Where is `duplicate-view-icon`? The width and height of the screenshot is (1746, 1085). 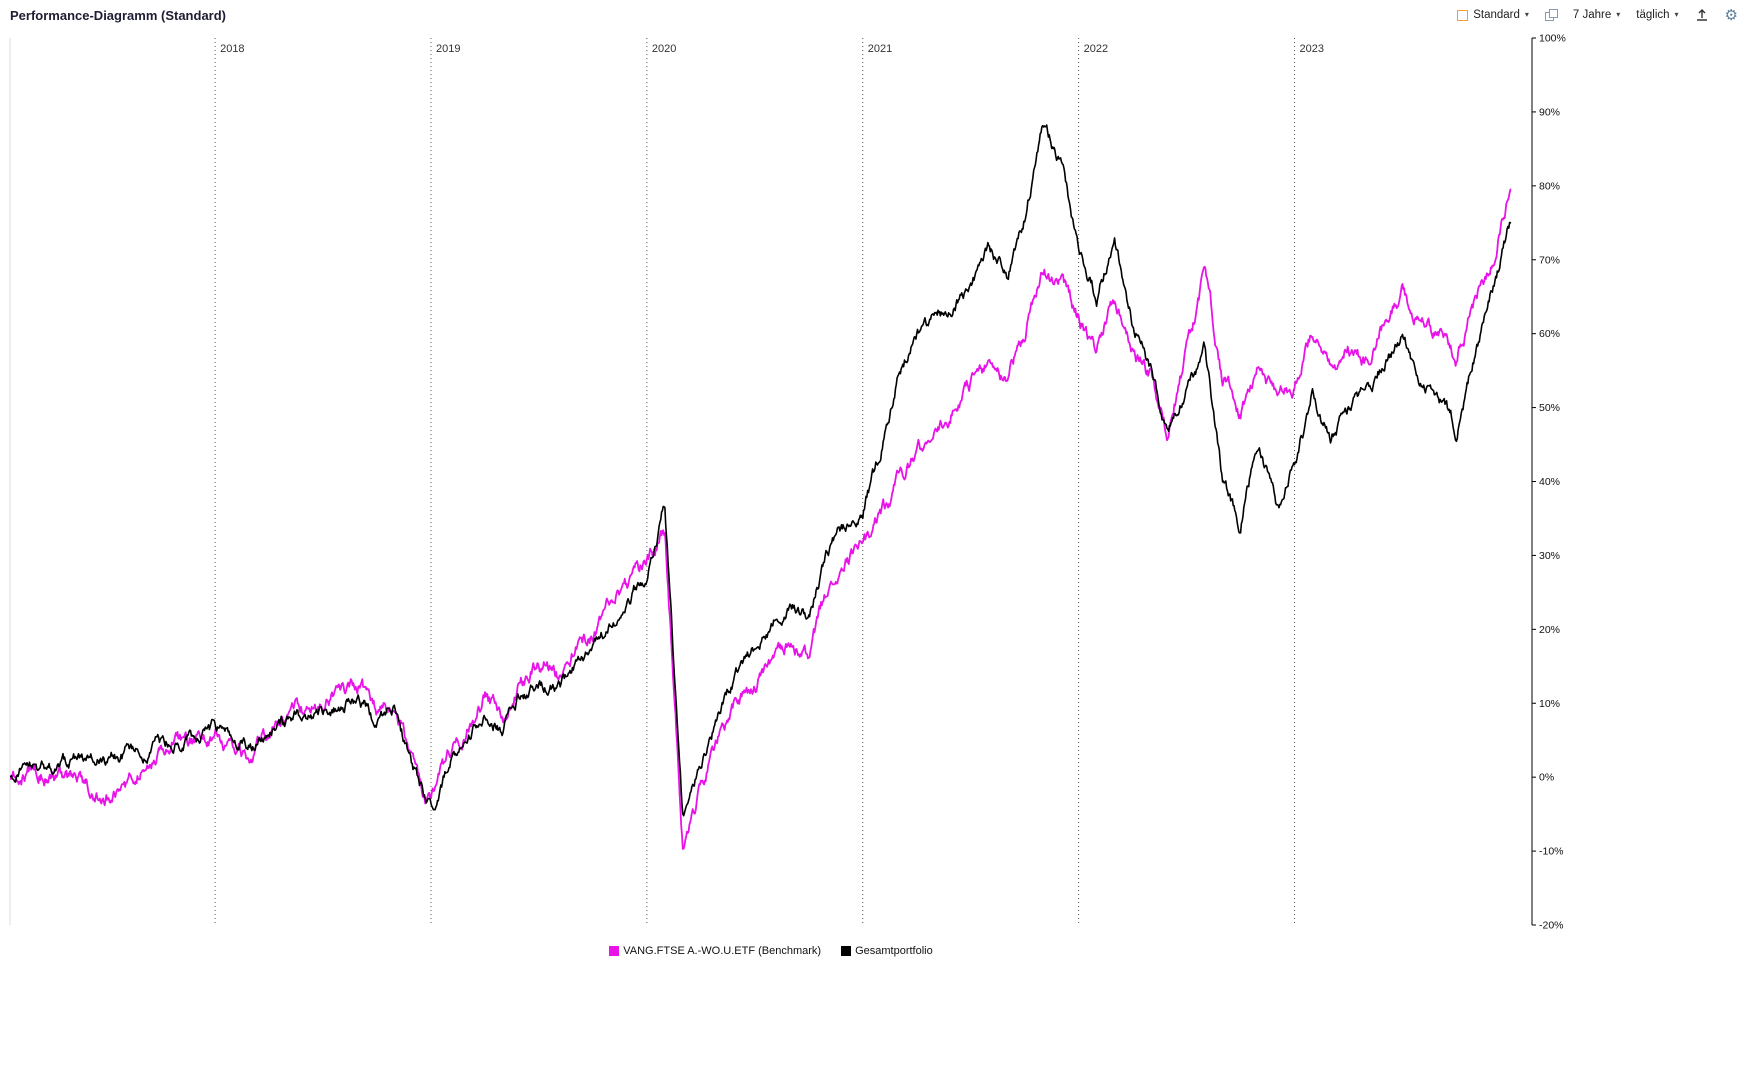 duplicate-view-icon is located at coordinates (1551, 15).